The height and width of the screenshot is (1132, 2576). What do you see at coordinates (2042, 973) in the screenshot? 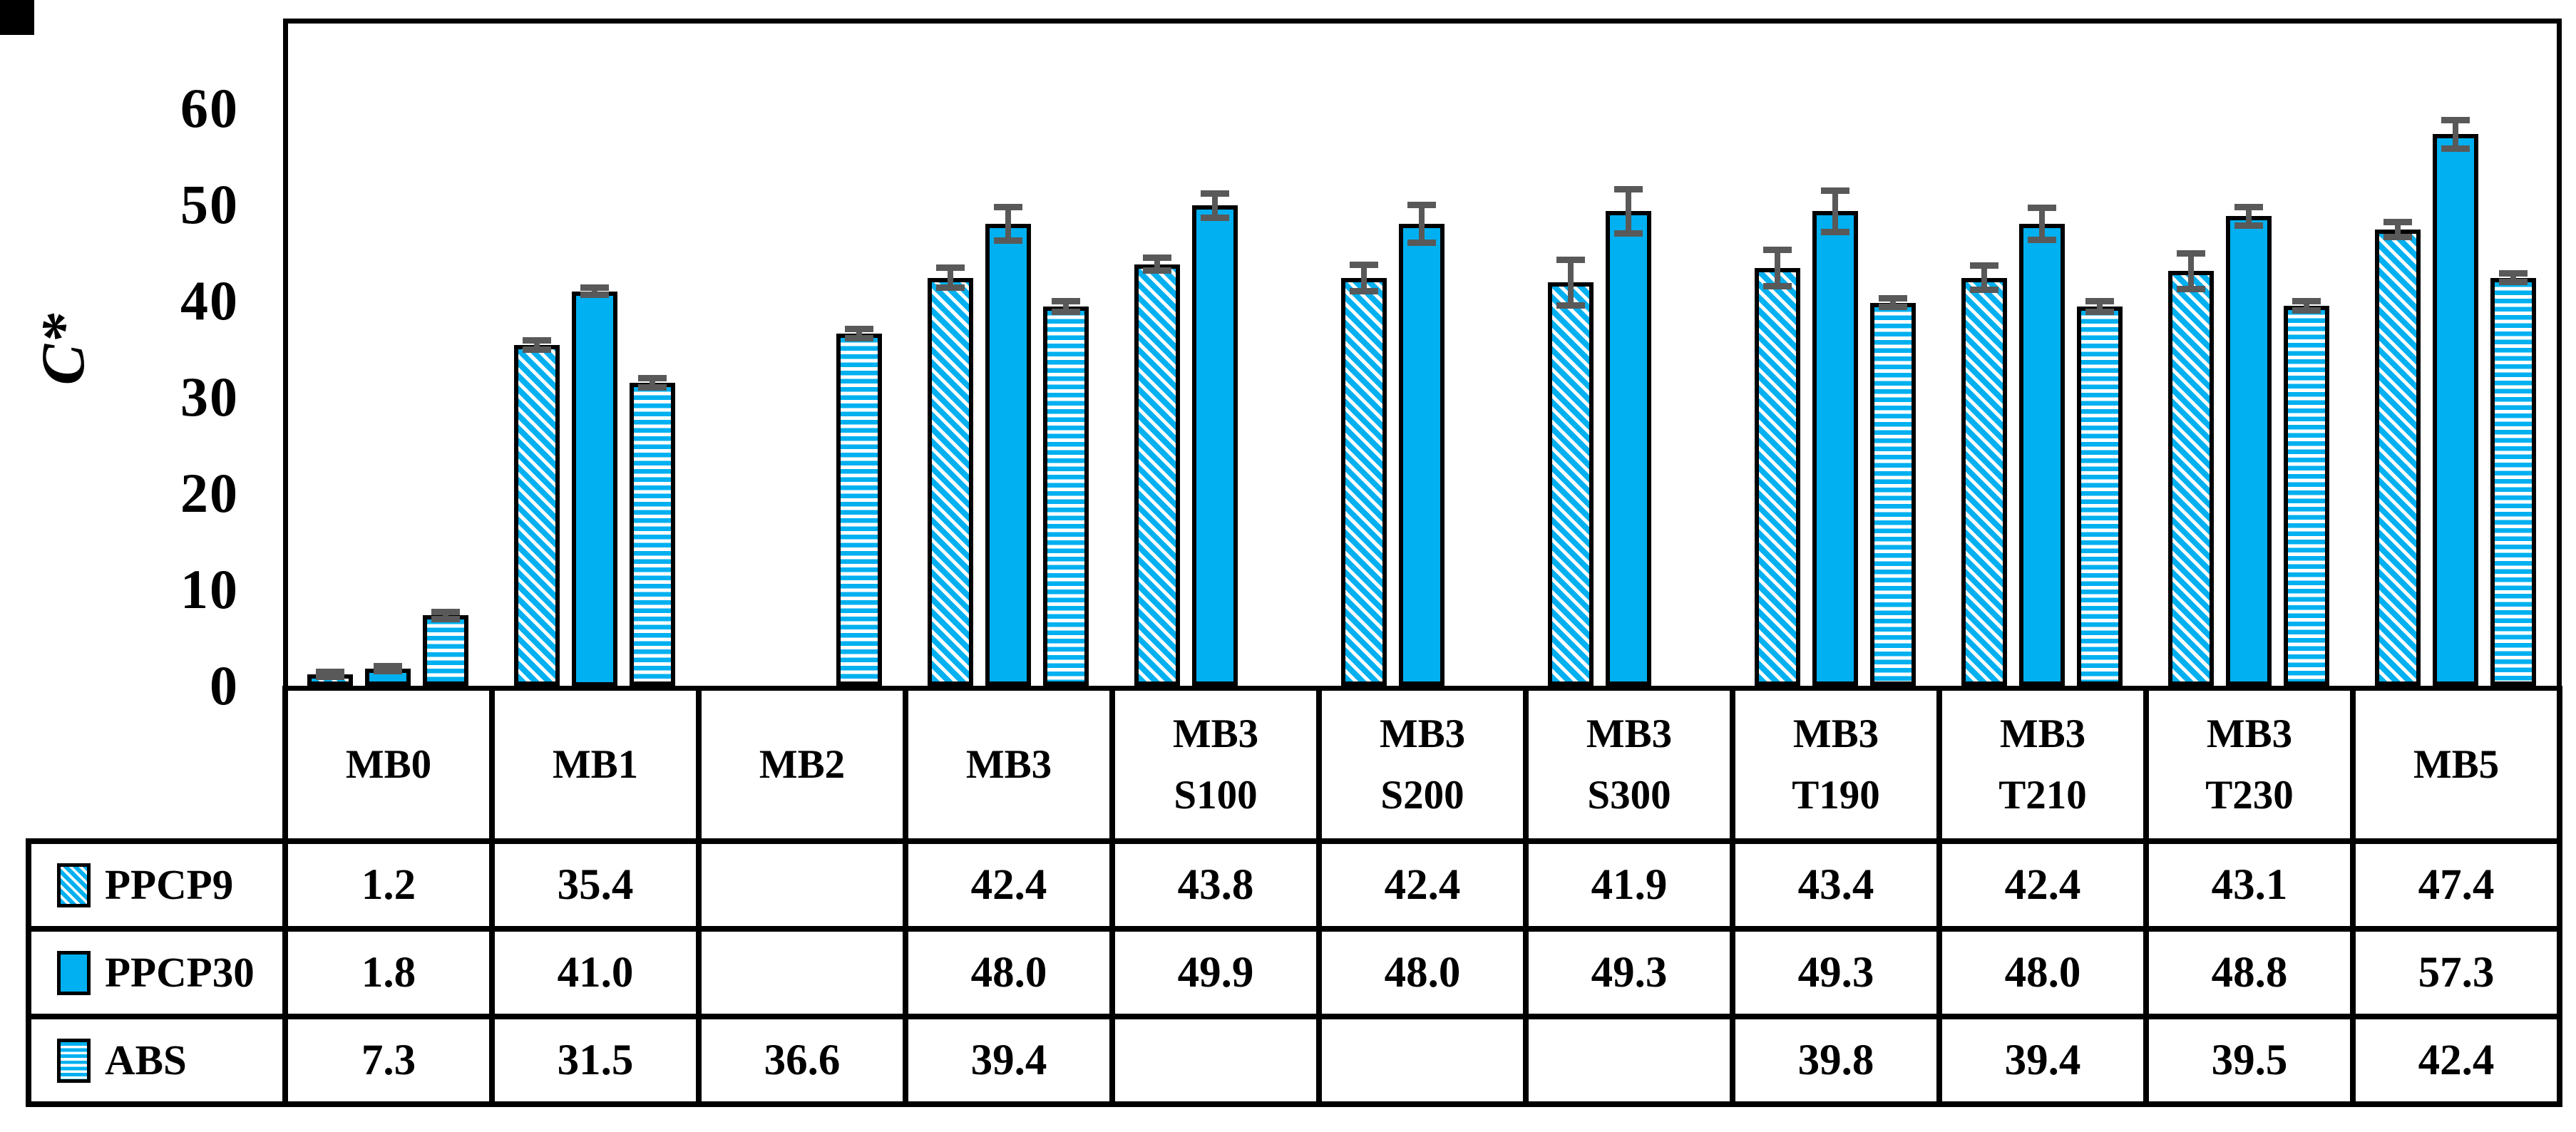
I see `table-cell-ppcp30-mb3-t210: 48.0` at bounding box center [2042, 973].